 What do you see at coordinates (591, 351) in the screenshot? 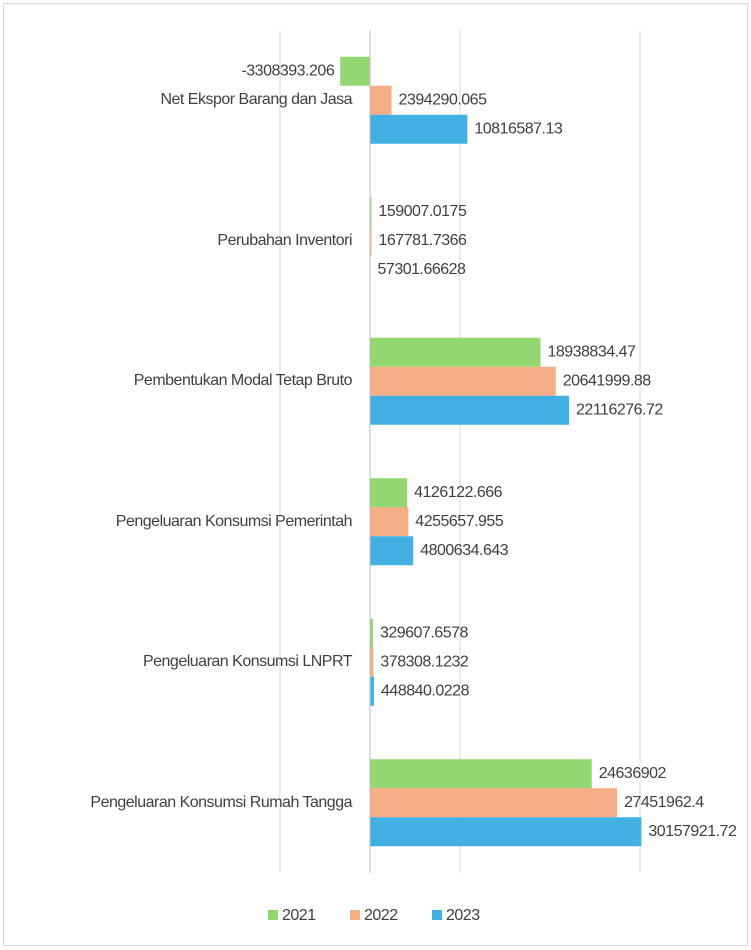
I see `data-label: 18938834.47` at bounding box center [591, 351].